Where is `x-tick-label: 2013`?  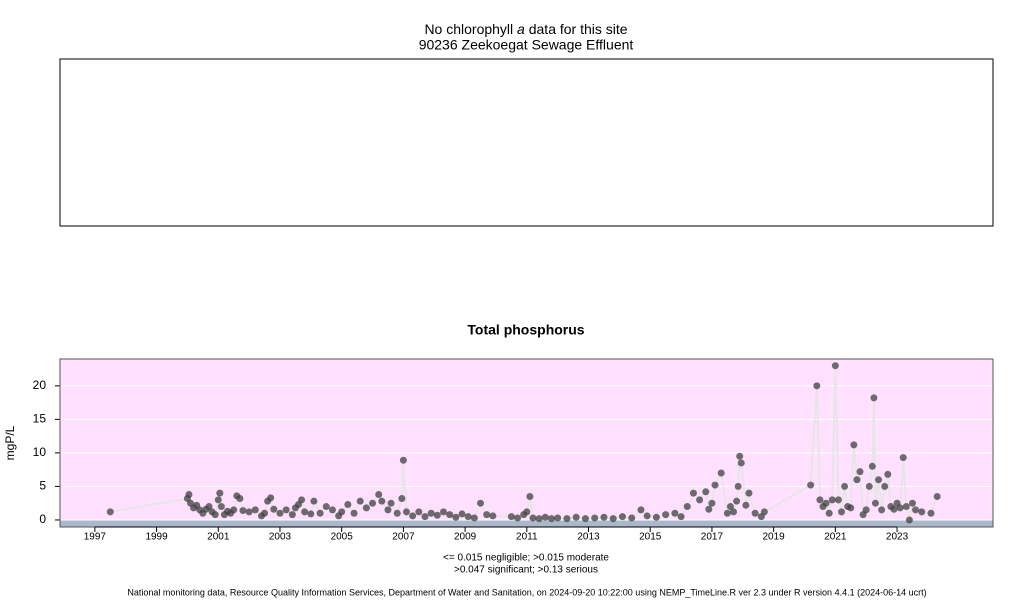 x-tick-label: 2013 is located at coordinates (588, 537).